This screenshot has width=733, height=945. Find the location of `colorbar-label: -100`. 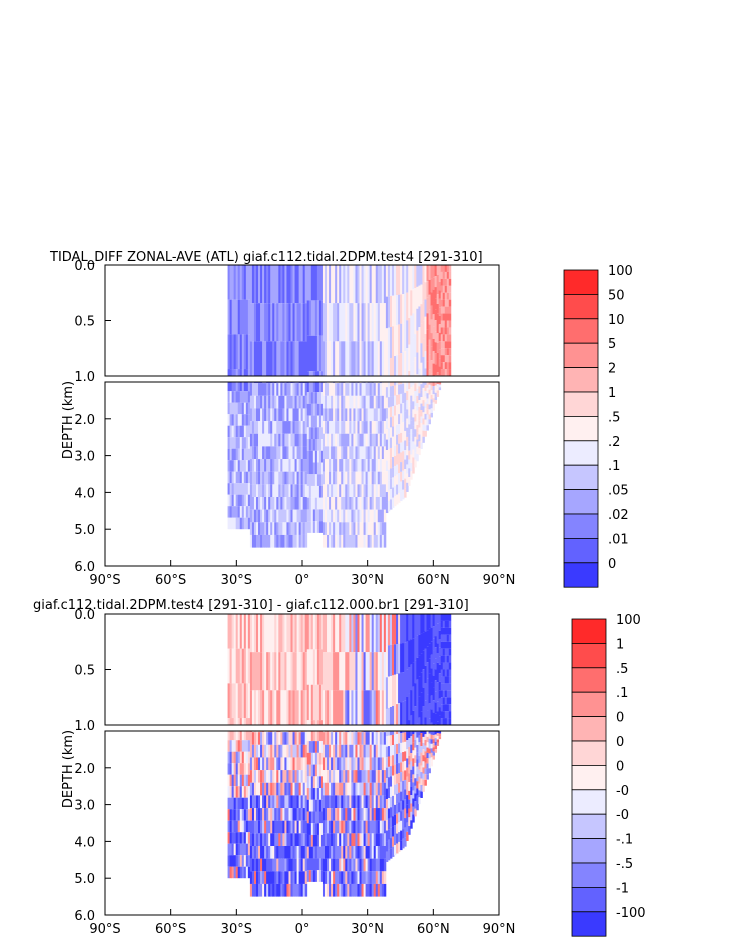

colorbar-label: -100 is located at coordinates (631, 913).